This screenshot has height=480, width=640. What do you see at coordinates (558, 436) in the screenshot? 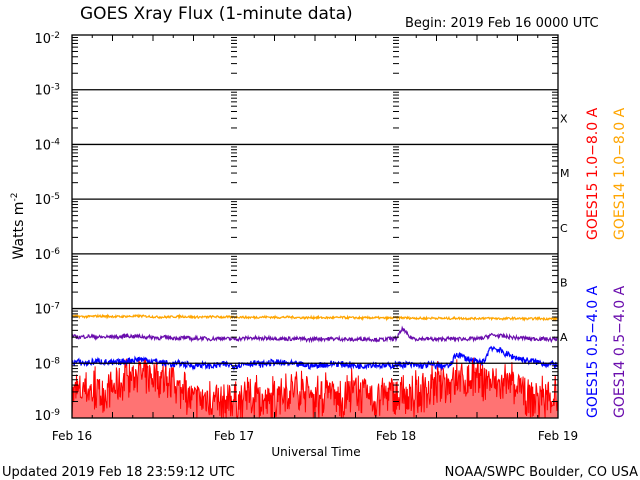
I see `x-tick-label: Feb 19` at bounding box center [558, 436].